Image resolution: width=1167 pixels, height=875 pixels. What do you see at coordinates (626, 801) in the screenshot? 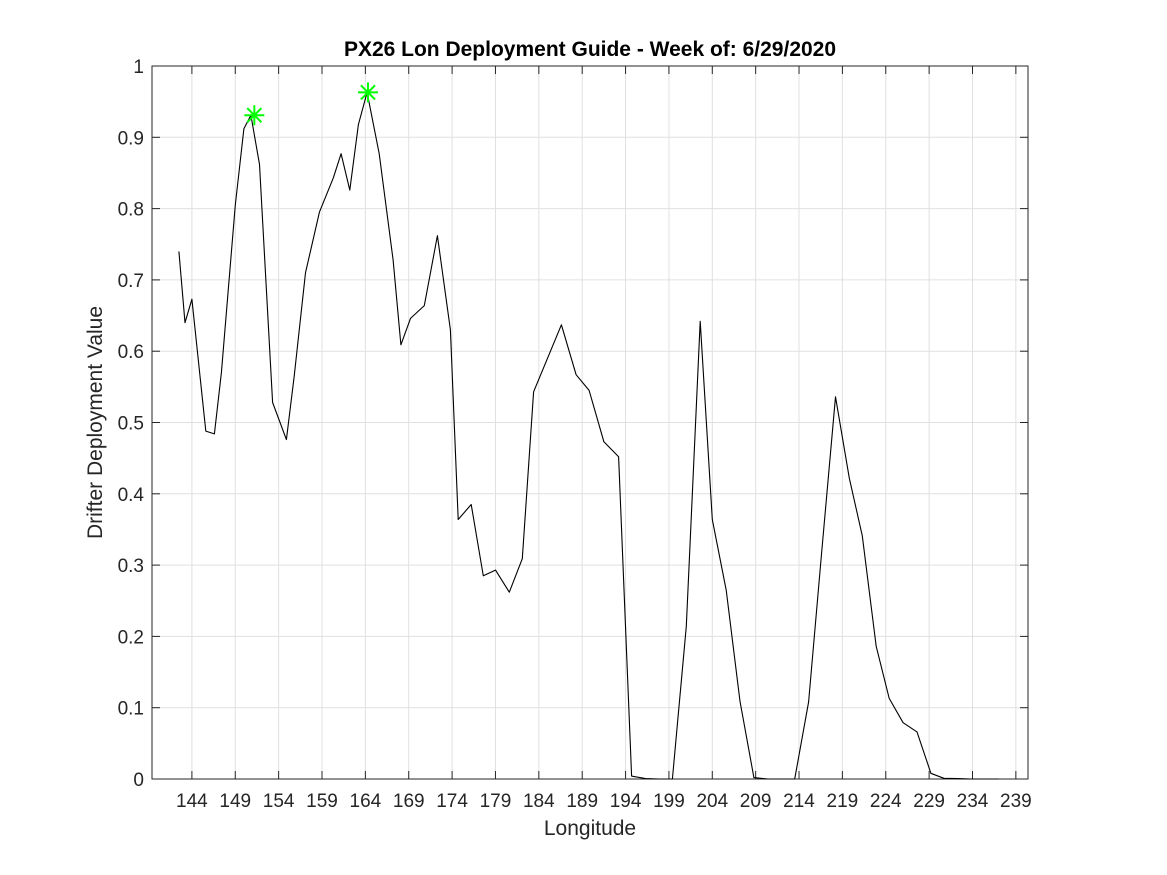
I see `x-tick-label: 194` at bounding box center [626, 801].